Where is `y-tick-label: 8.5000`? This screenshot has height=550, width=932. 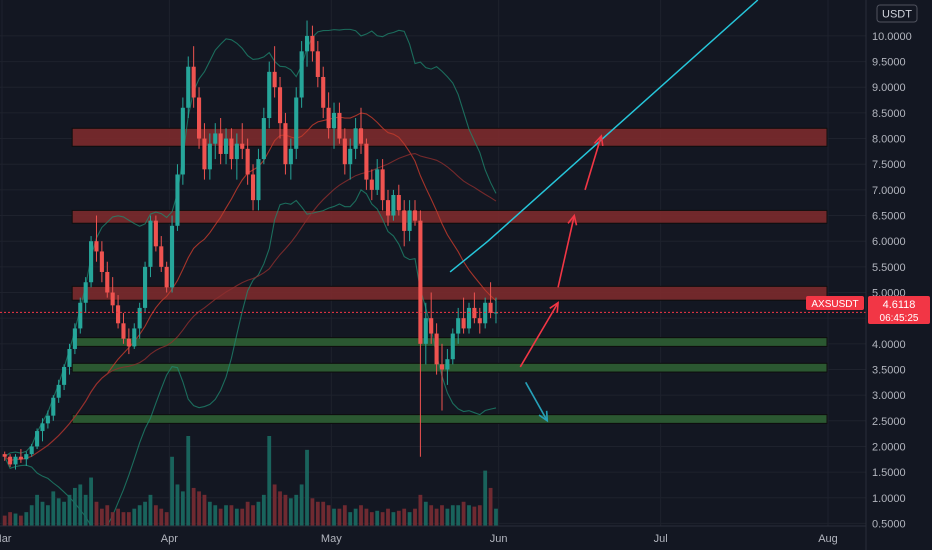
y-tick-label: 8.5000 is located at coordinates (889, 114).